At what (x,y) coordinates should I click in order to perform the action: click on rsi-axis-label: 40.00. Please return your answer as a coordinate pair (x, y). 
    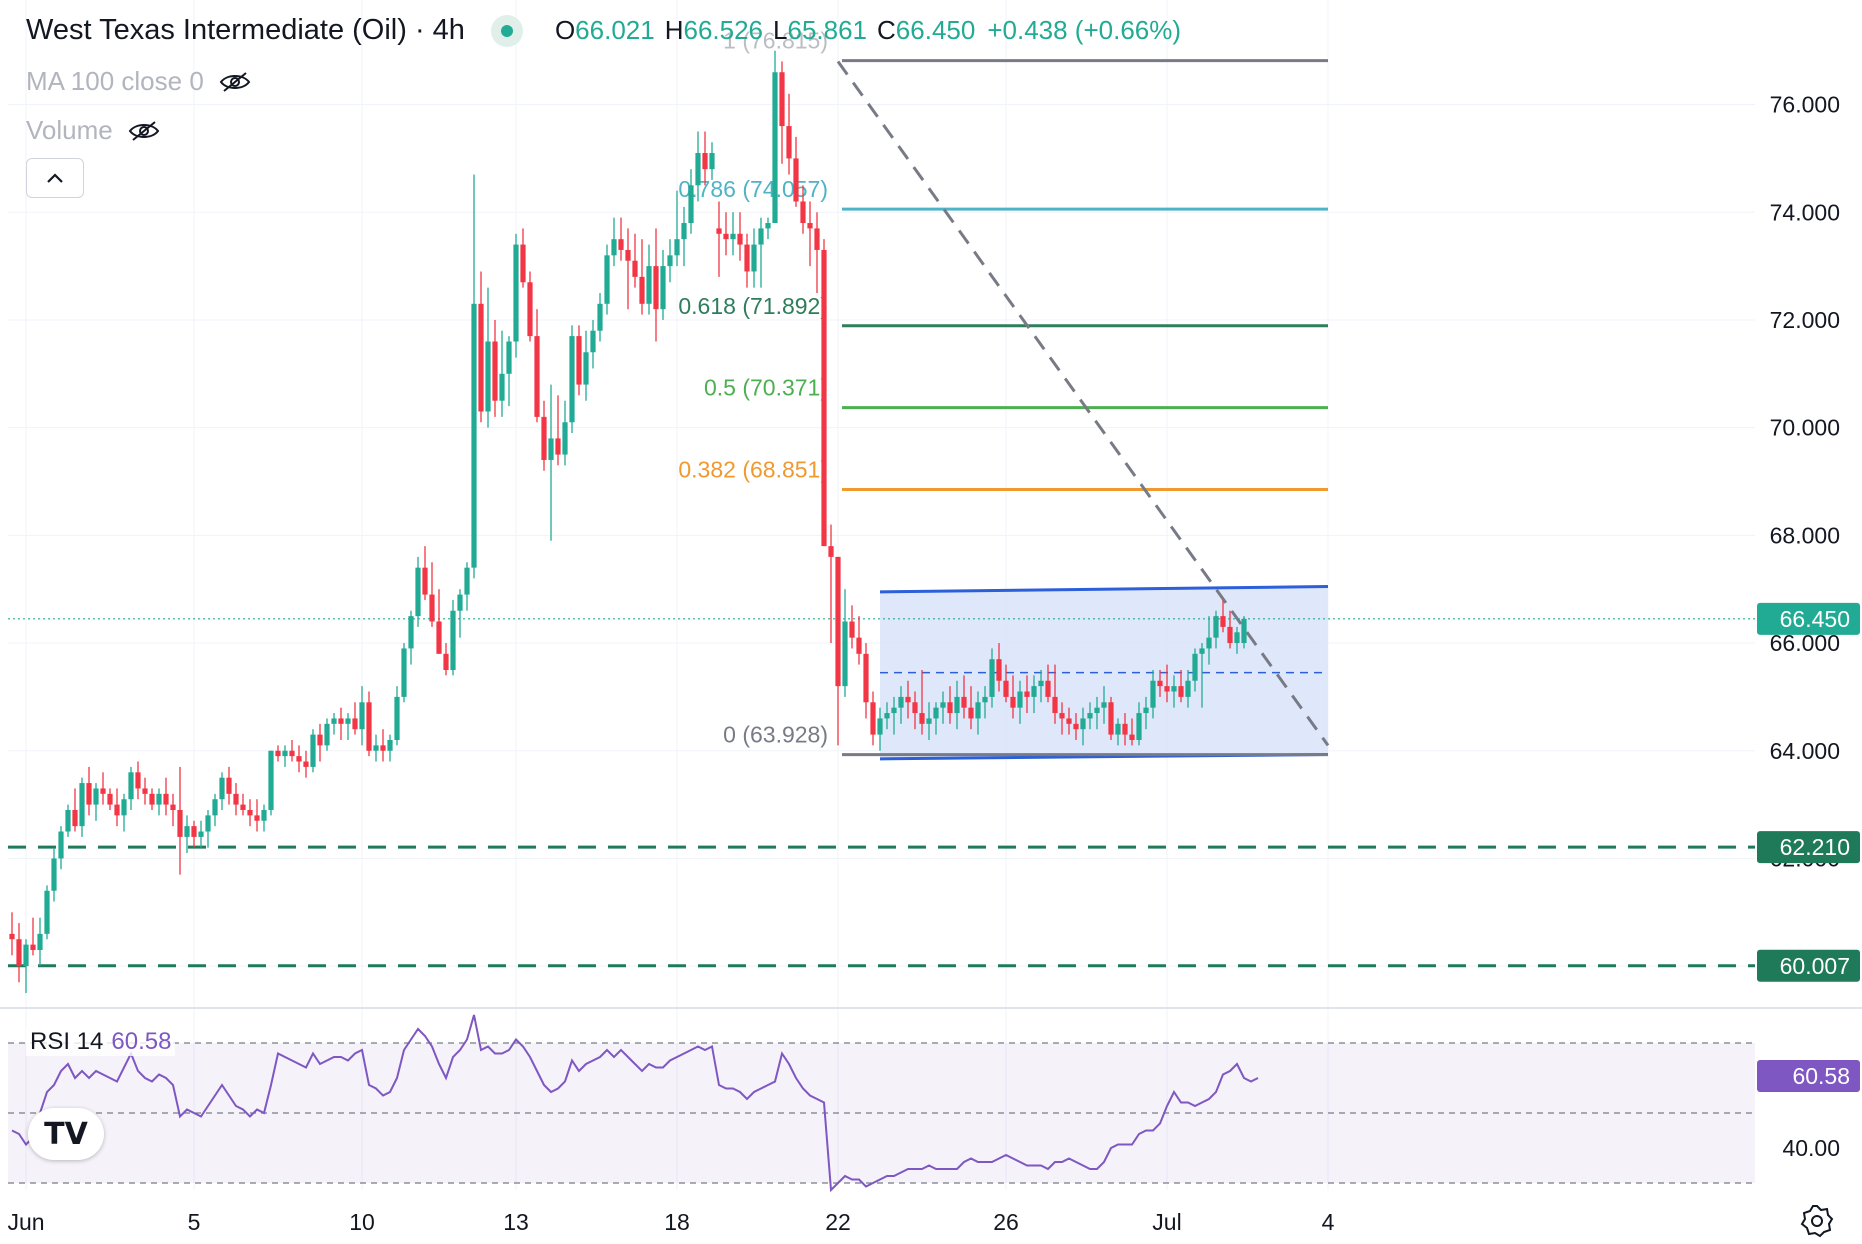
    Looking at the image, I should click on (1811, 1148).